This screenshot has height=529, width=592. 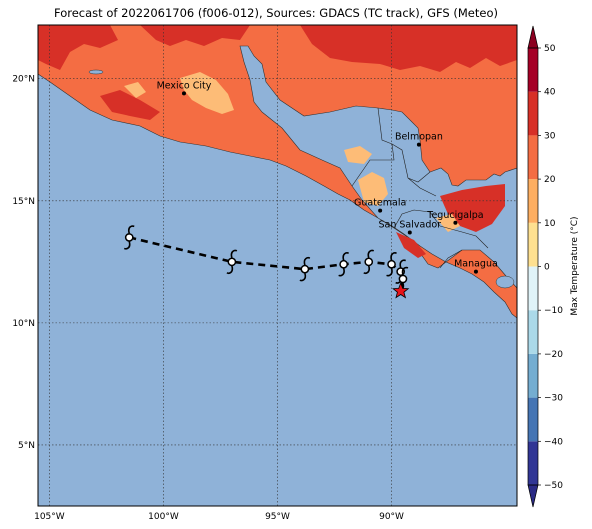 What do you see at coordinates (23, 202) in the screenshot?
I see `lat-tick-label: 15°N` at bounding box center [23, 202].